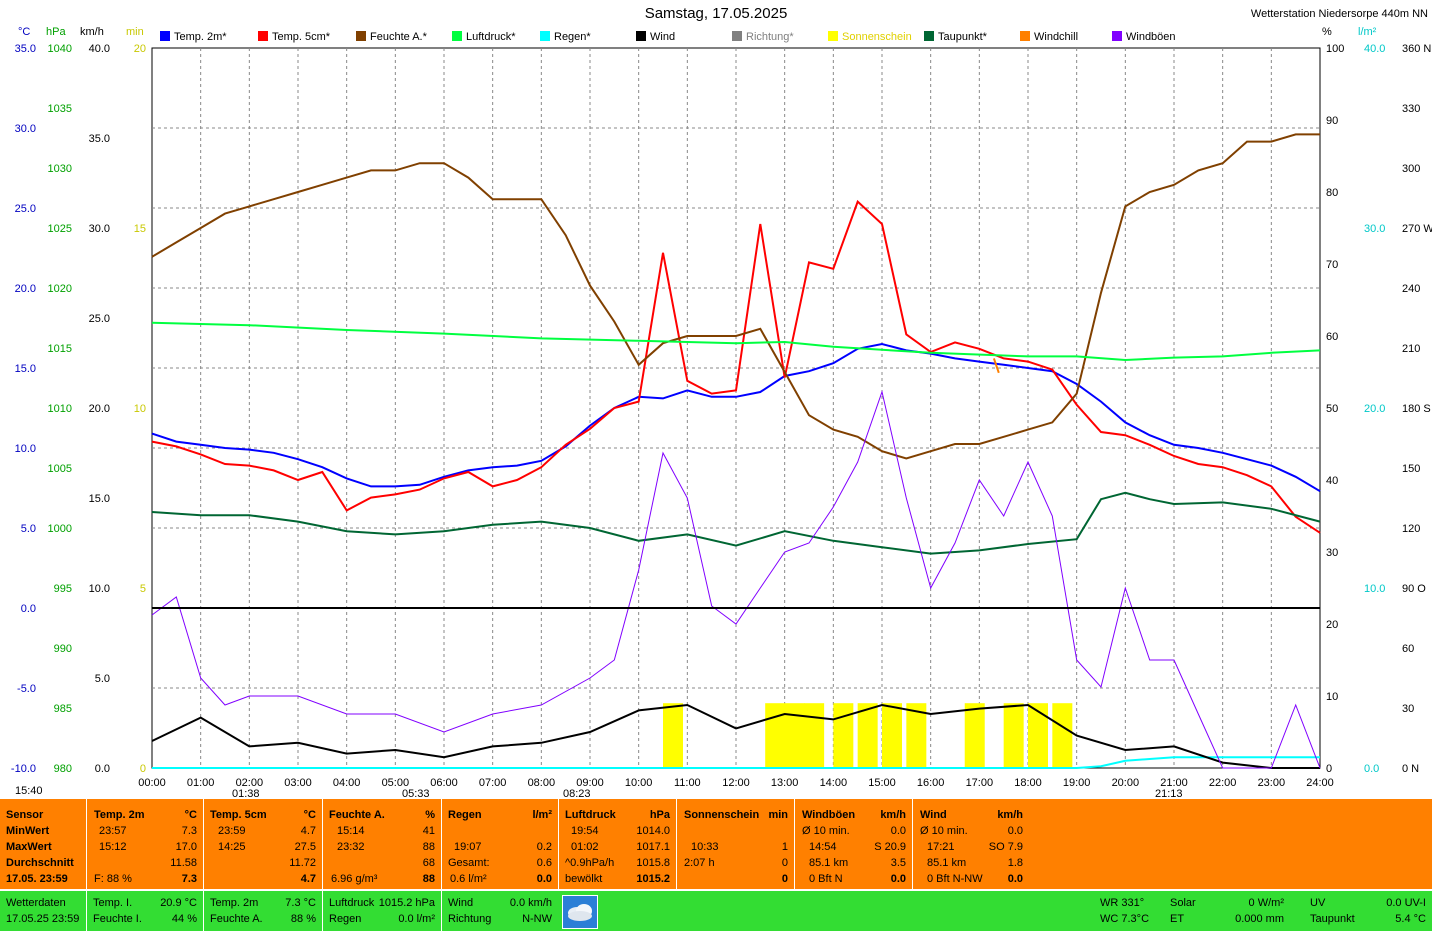 The image size is (1432, 931). What do you see at coordinates (113, 903) in the screenshot?
I see `temp-i-label: Temp. I.` at bounding box center [113, 903].